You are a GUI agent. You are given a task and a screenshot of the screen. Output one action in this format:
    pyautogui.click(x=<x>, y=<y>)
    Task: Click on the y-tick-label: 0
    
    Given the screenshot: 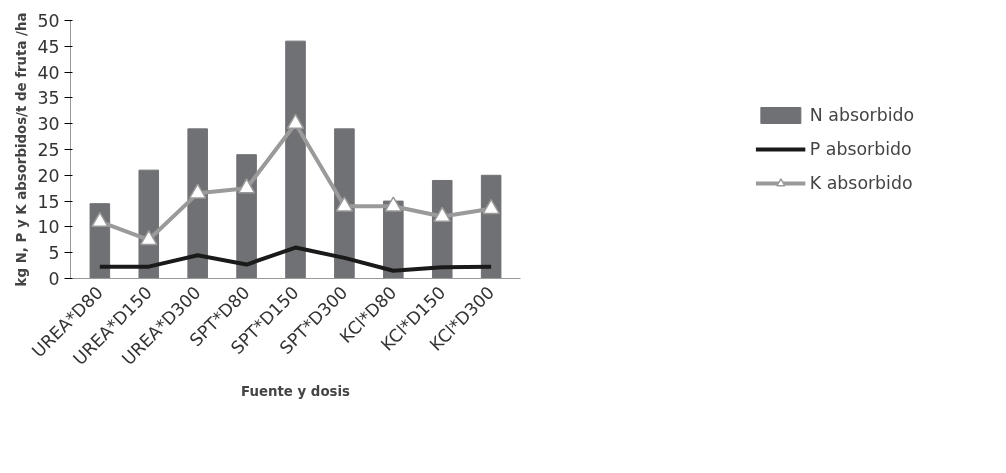 What is the action you would take?
    pyautogui.click(x=54, y=279)
    